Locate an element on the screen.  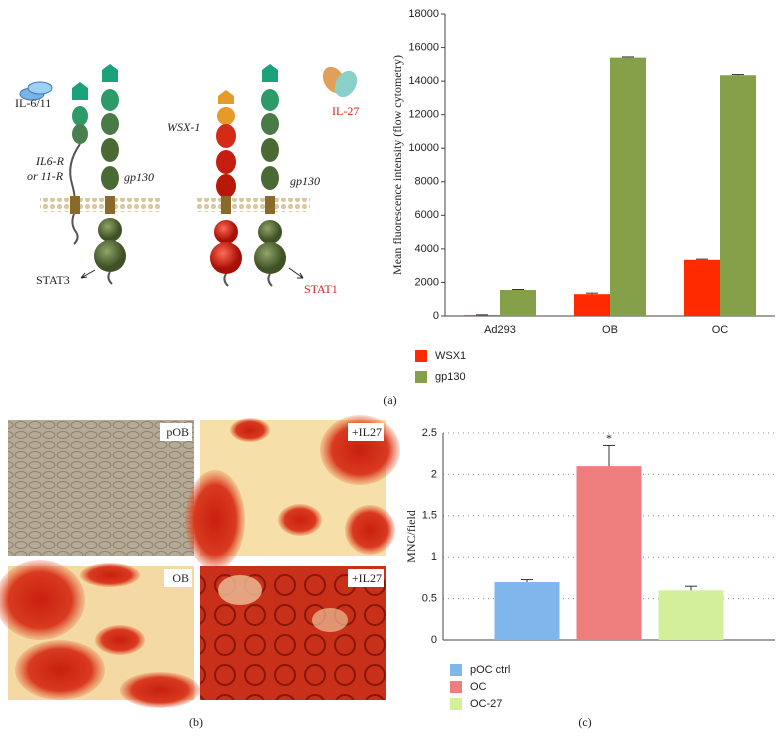
diagram-label: or 11-R is located at coordinates (45, 176).